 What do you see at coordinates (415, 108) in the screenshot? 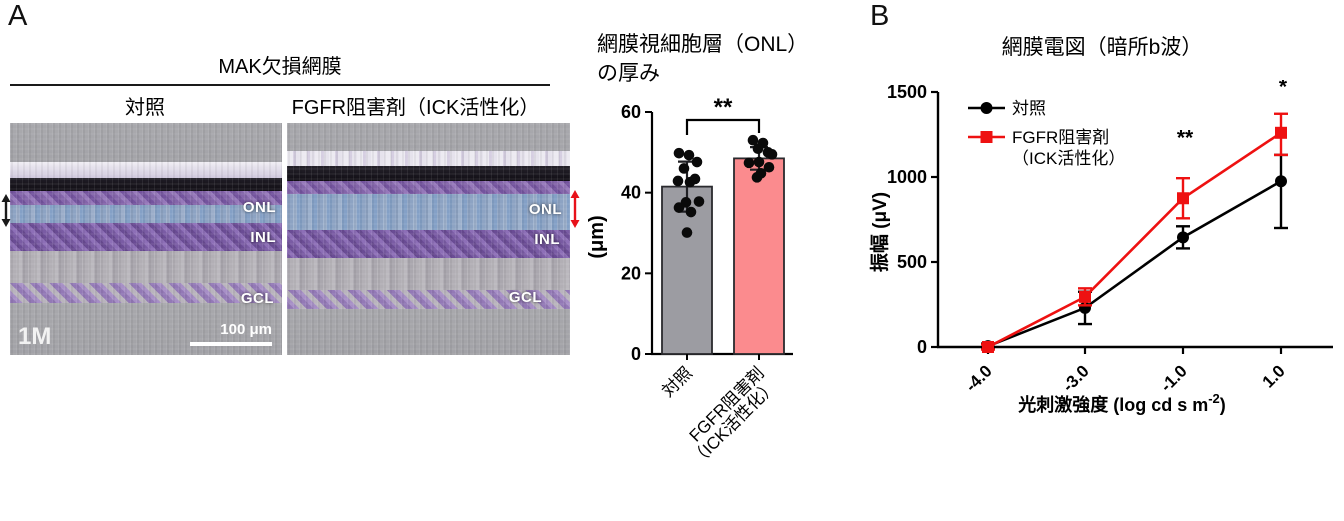
I see `column-label-treated: FGFR阻害剤（ICK活性化）` at bounding box center [415, 108].